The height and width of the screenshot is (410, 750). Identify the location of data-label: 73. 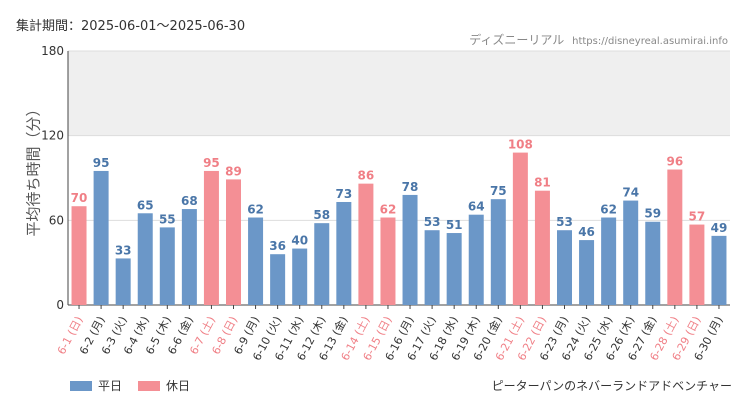
(343, 194).